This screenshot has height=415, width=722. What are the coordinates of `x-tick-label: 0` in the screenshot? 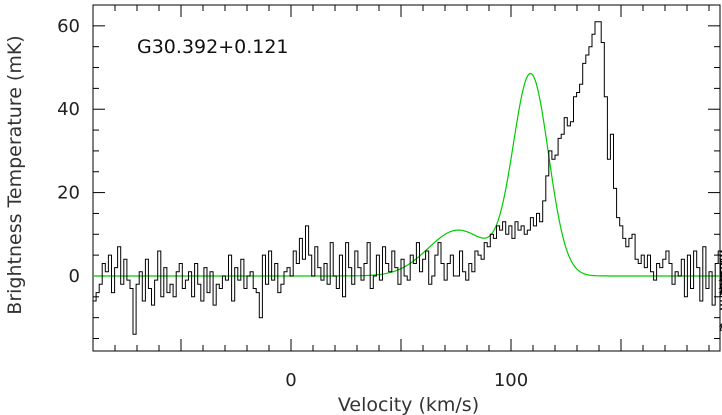 It's located at (290, 380).